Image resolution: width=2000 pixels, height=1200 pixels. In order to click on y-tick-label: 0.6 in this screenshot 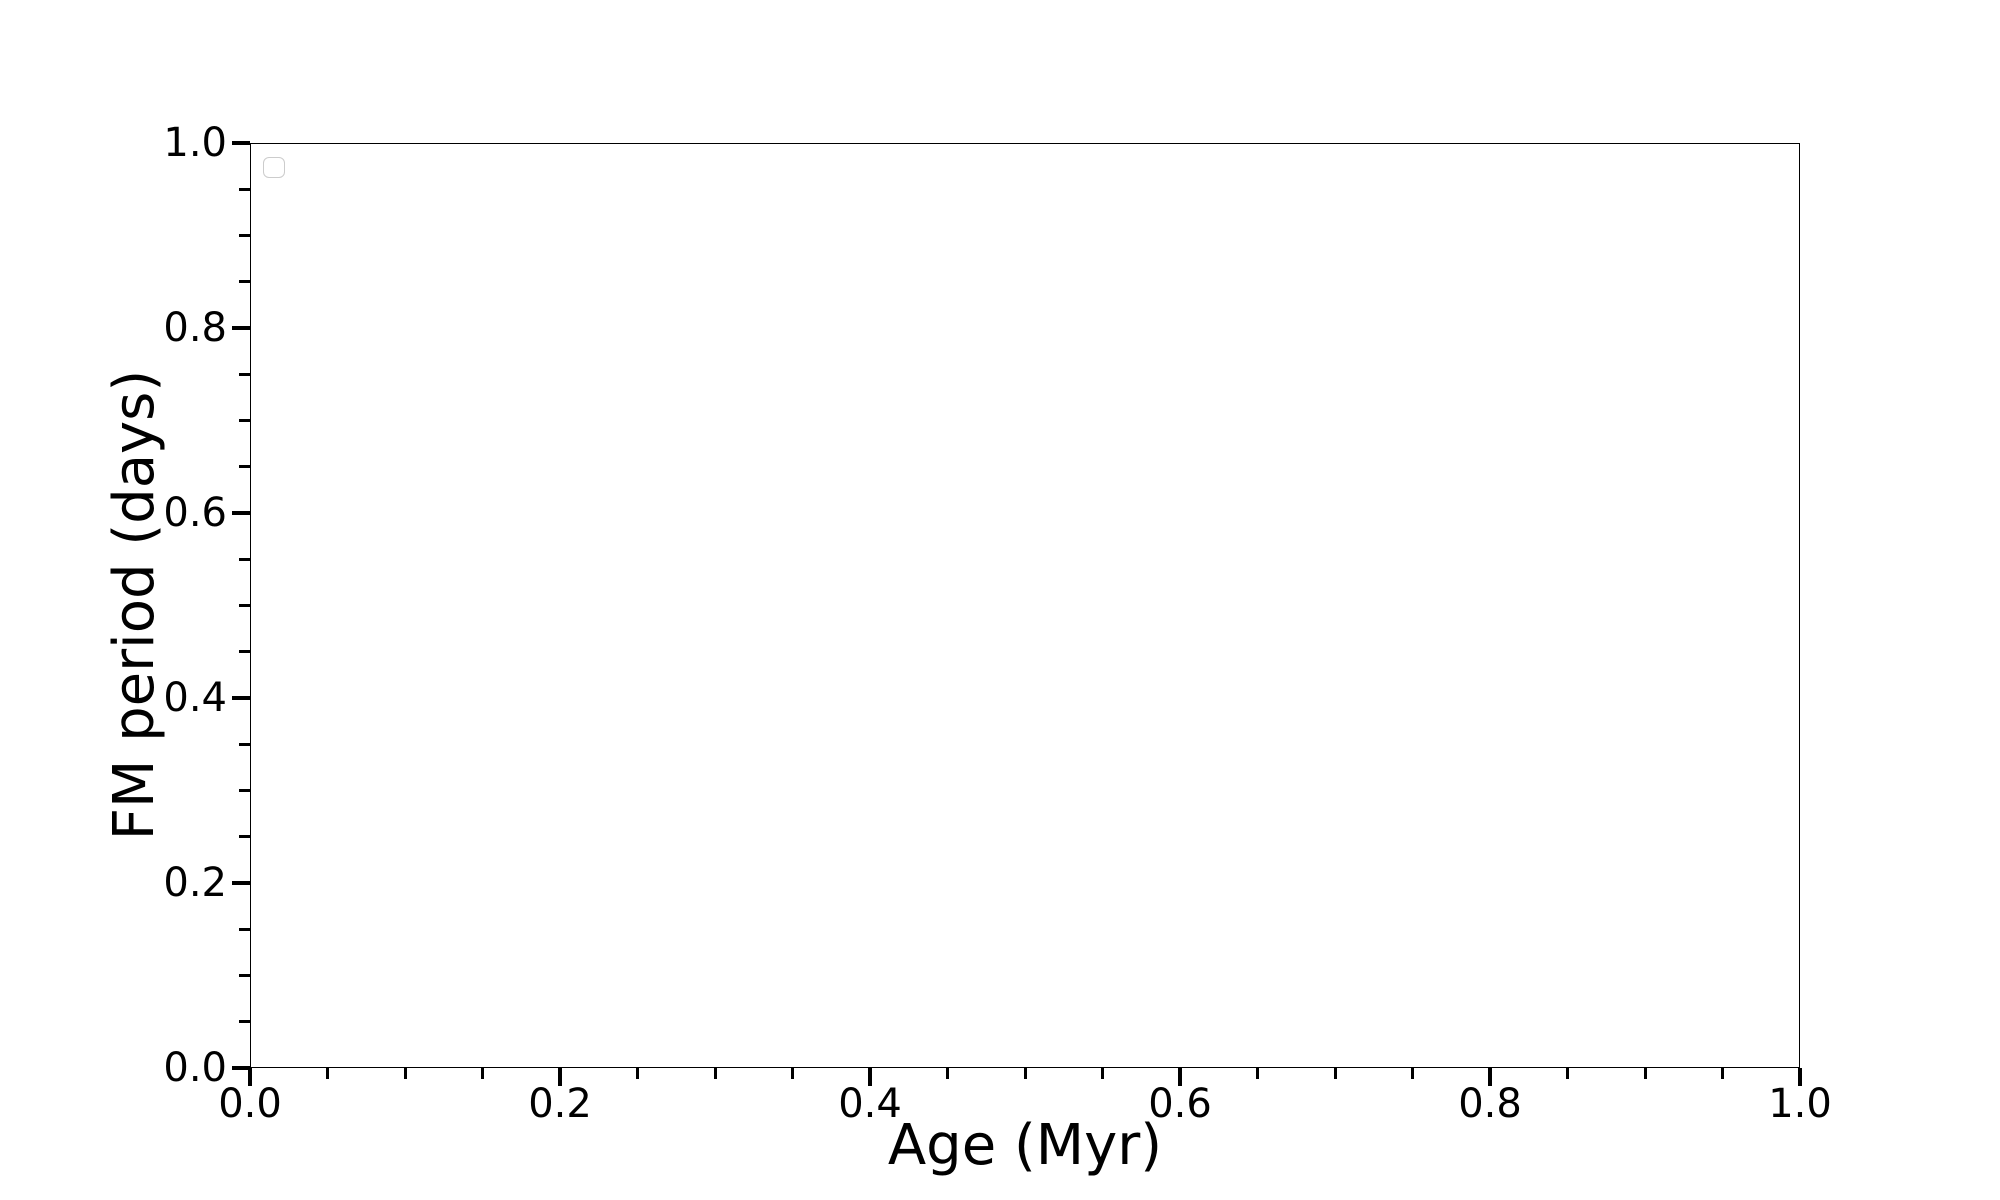, I will do `click(195, 513)`.